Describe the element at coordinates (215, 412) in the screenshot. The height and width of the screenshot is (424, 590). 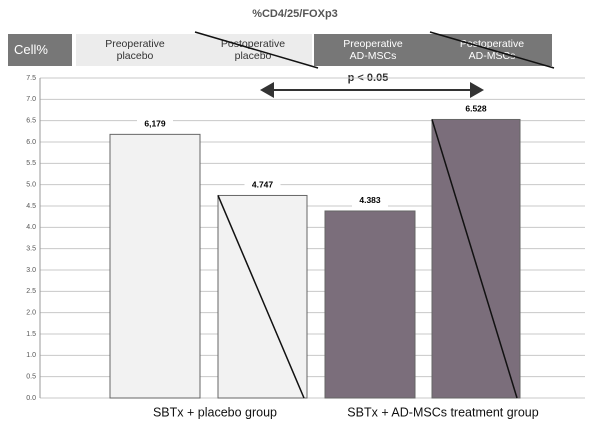
I see `group-label: SBTx + placebo group` at that location.